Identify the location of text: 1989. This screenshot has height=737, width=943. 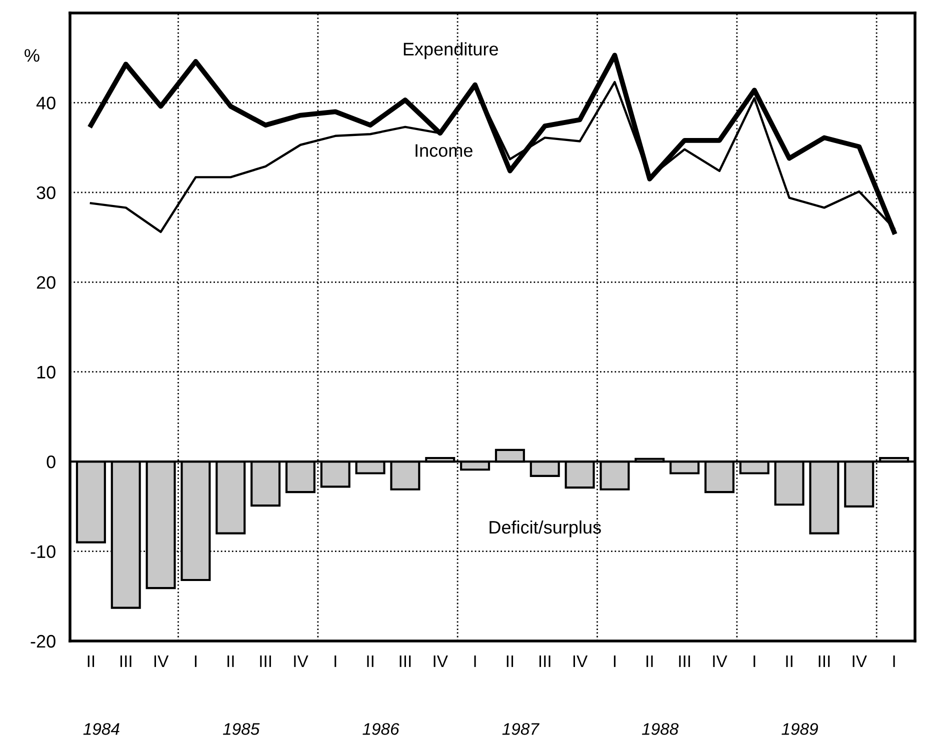
(800, 729).